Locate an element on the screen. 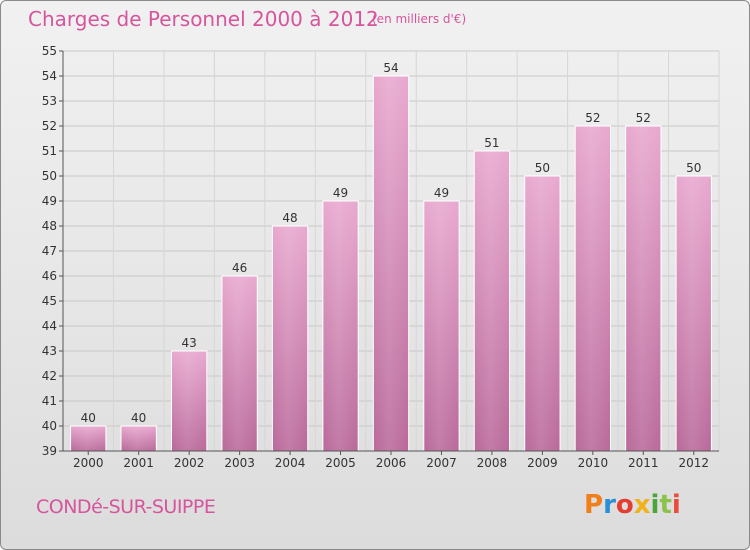  x-tick-label: 2005 is located at coordinates (340, 463).